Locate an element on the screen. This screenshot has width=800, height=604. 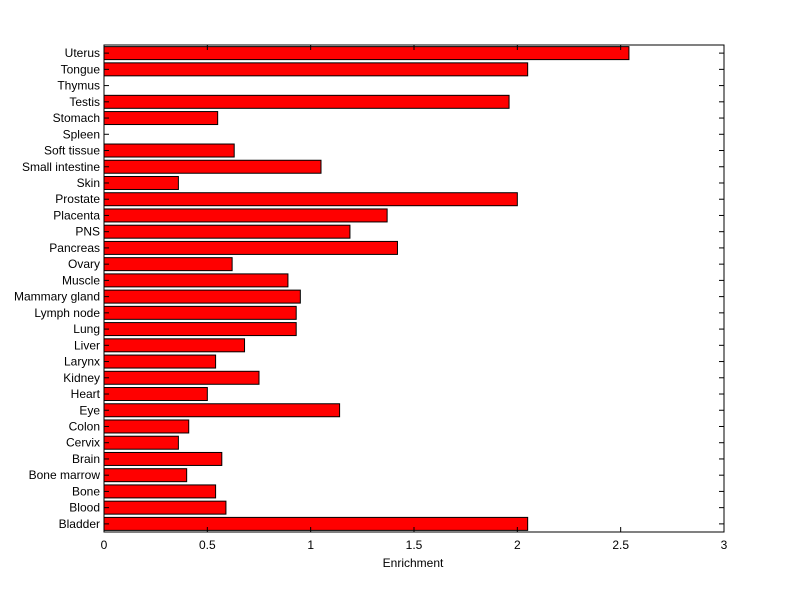
y-tick-label: Soft tissue is located at coordinates (72, 151).